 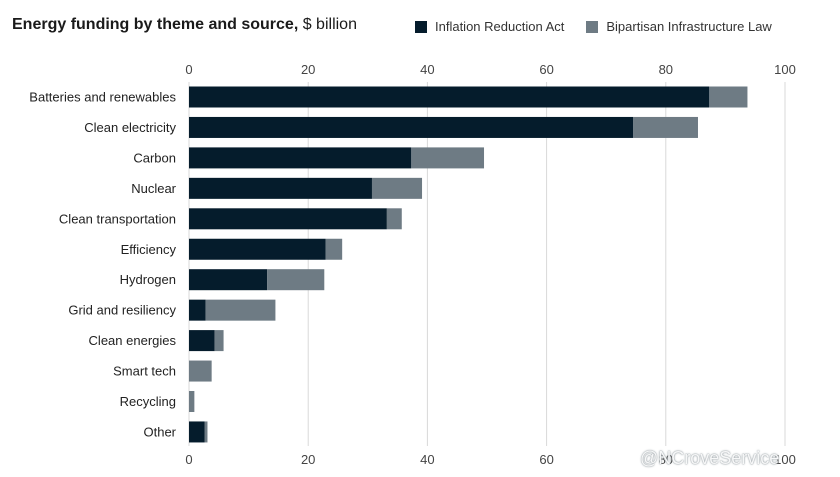 What do you see at coordinates (665, 127) in the screenshot?
I see `bar-clean-electricity-bil` at bounding box center [665, 127].